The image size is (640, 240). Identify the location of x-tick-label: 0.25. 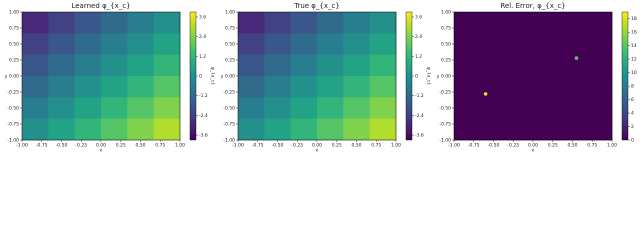
(337, 146).